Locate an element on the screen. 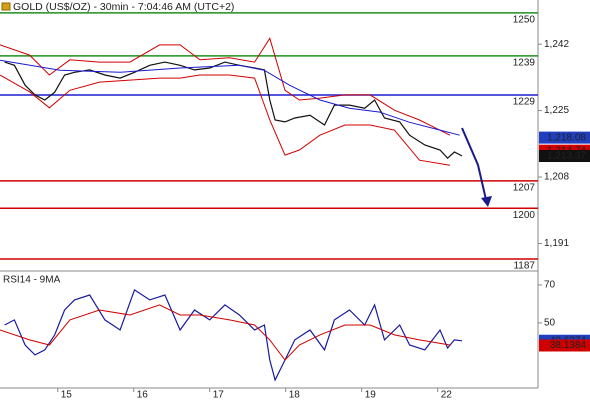 This screenshot has width=590, height=400. price-tag-label: 38.1384 is located at coordinates (568, 345).